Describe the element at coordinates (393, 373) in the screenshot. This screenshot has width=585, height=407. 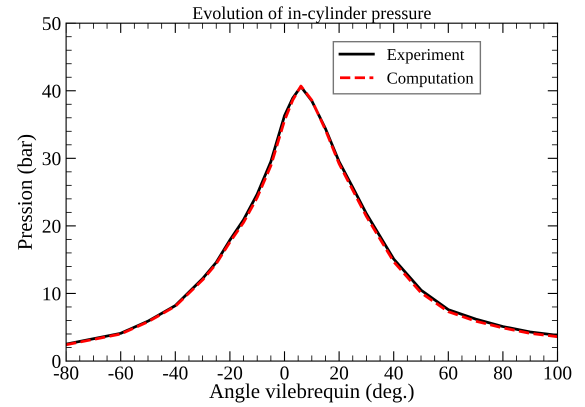
I see `x-tick-label: 40` at that location.